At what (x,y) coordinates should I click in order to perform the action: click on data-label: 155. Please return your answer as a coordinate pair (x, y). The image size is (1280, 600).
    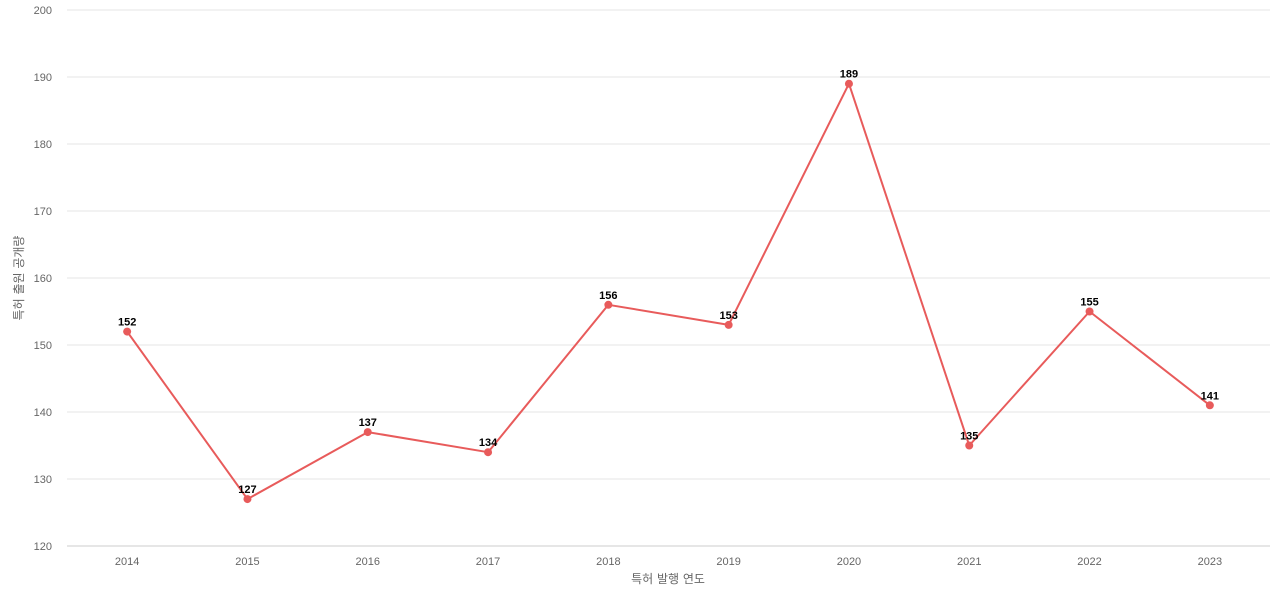
    Looking at the image, I should click on (1089, 303).